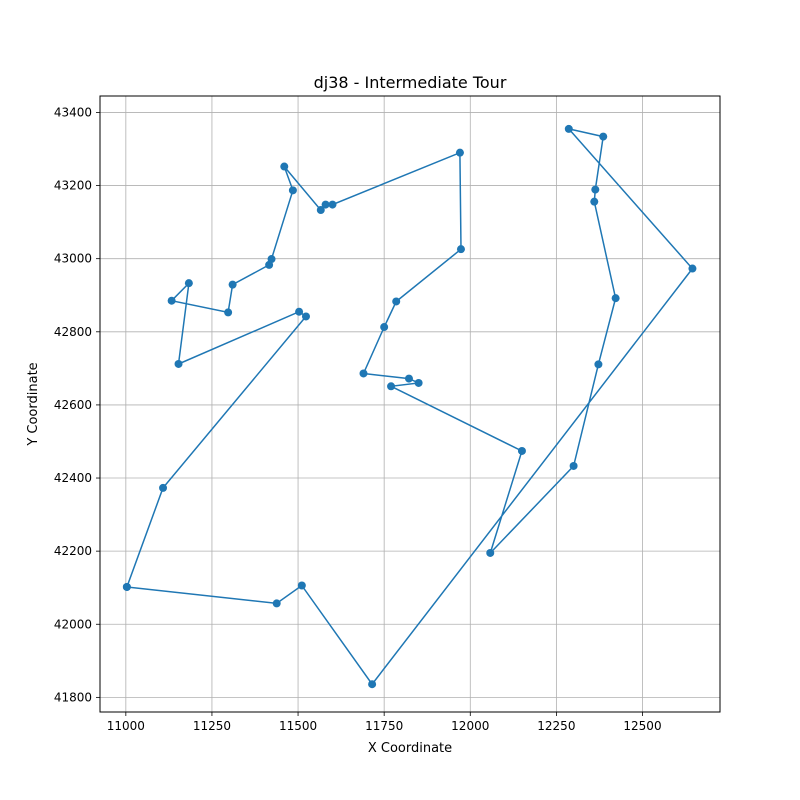 This screenshot has width=800, height=800. Describe the element at coordinates (73, 697) in the screenshot. I see `y-tick-label: 41800` at that location.